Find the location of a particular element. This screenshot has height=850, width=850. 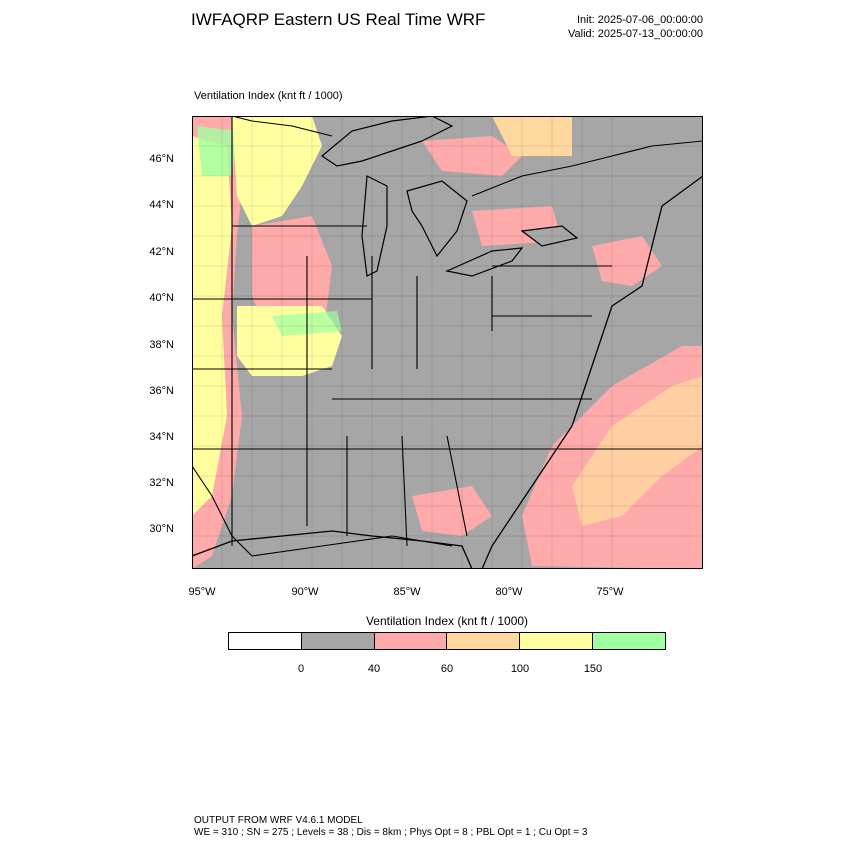

lake-superior is located at coordinates (387, 141).